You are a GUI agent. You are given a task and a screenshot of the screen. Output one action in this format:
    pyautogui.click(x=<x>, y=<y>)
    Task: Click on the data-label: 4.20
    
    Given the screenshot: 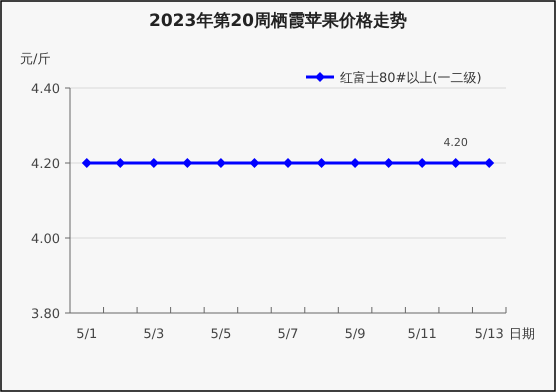 What is the action you would take?
    pyautogui.click(x=455, y=142)
    